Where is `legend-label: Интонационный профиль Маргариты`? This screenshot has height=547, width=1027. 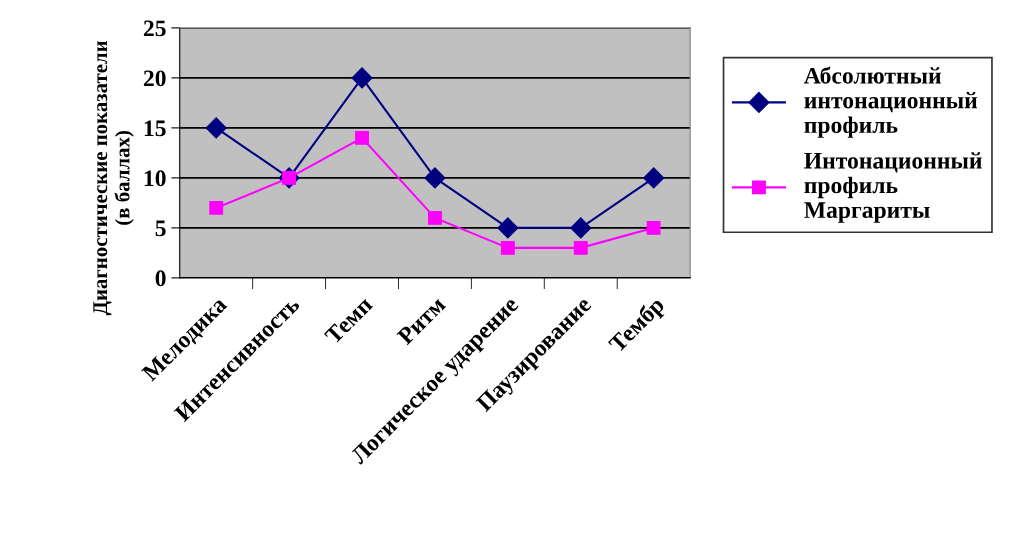
legend-label: Интонационный профиль Маргариты is located at coordinates (893, 187).